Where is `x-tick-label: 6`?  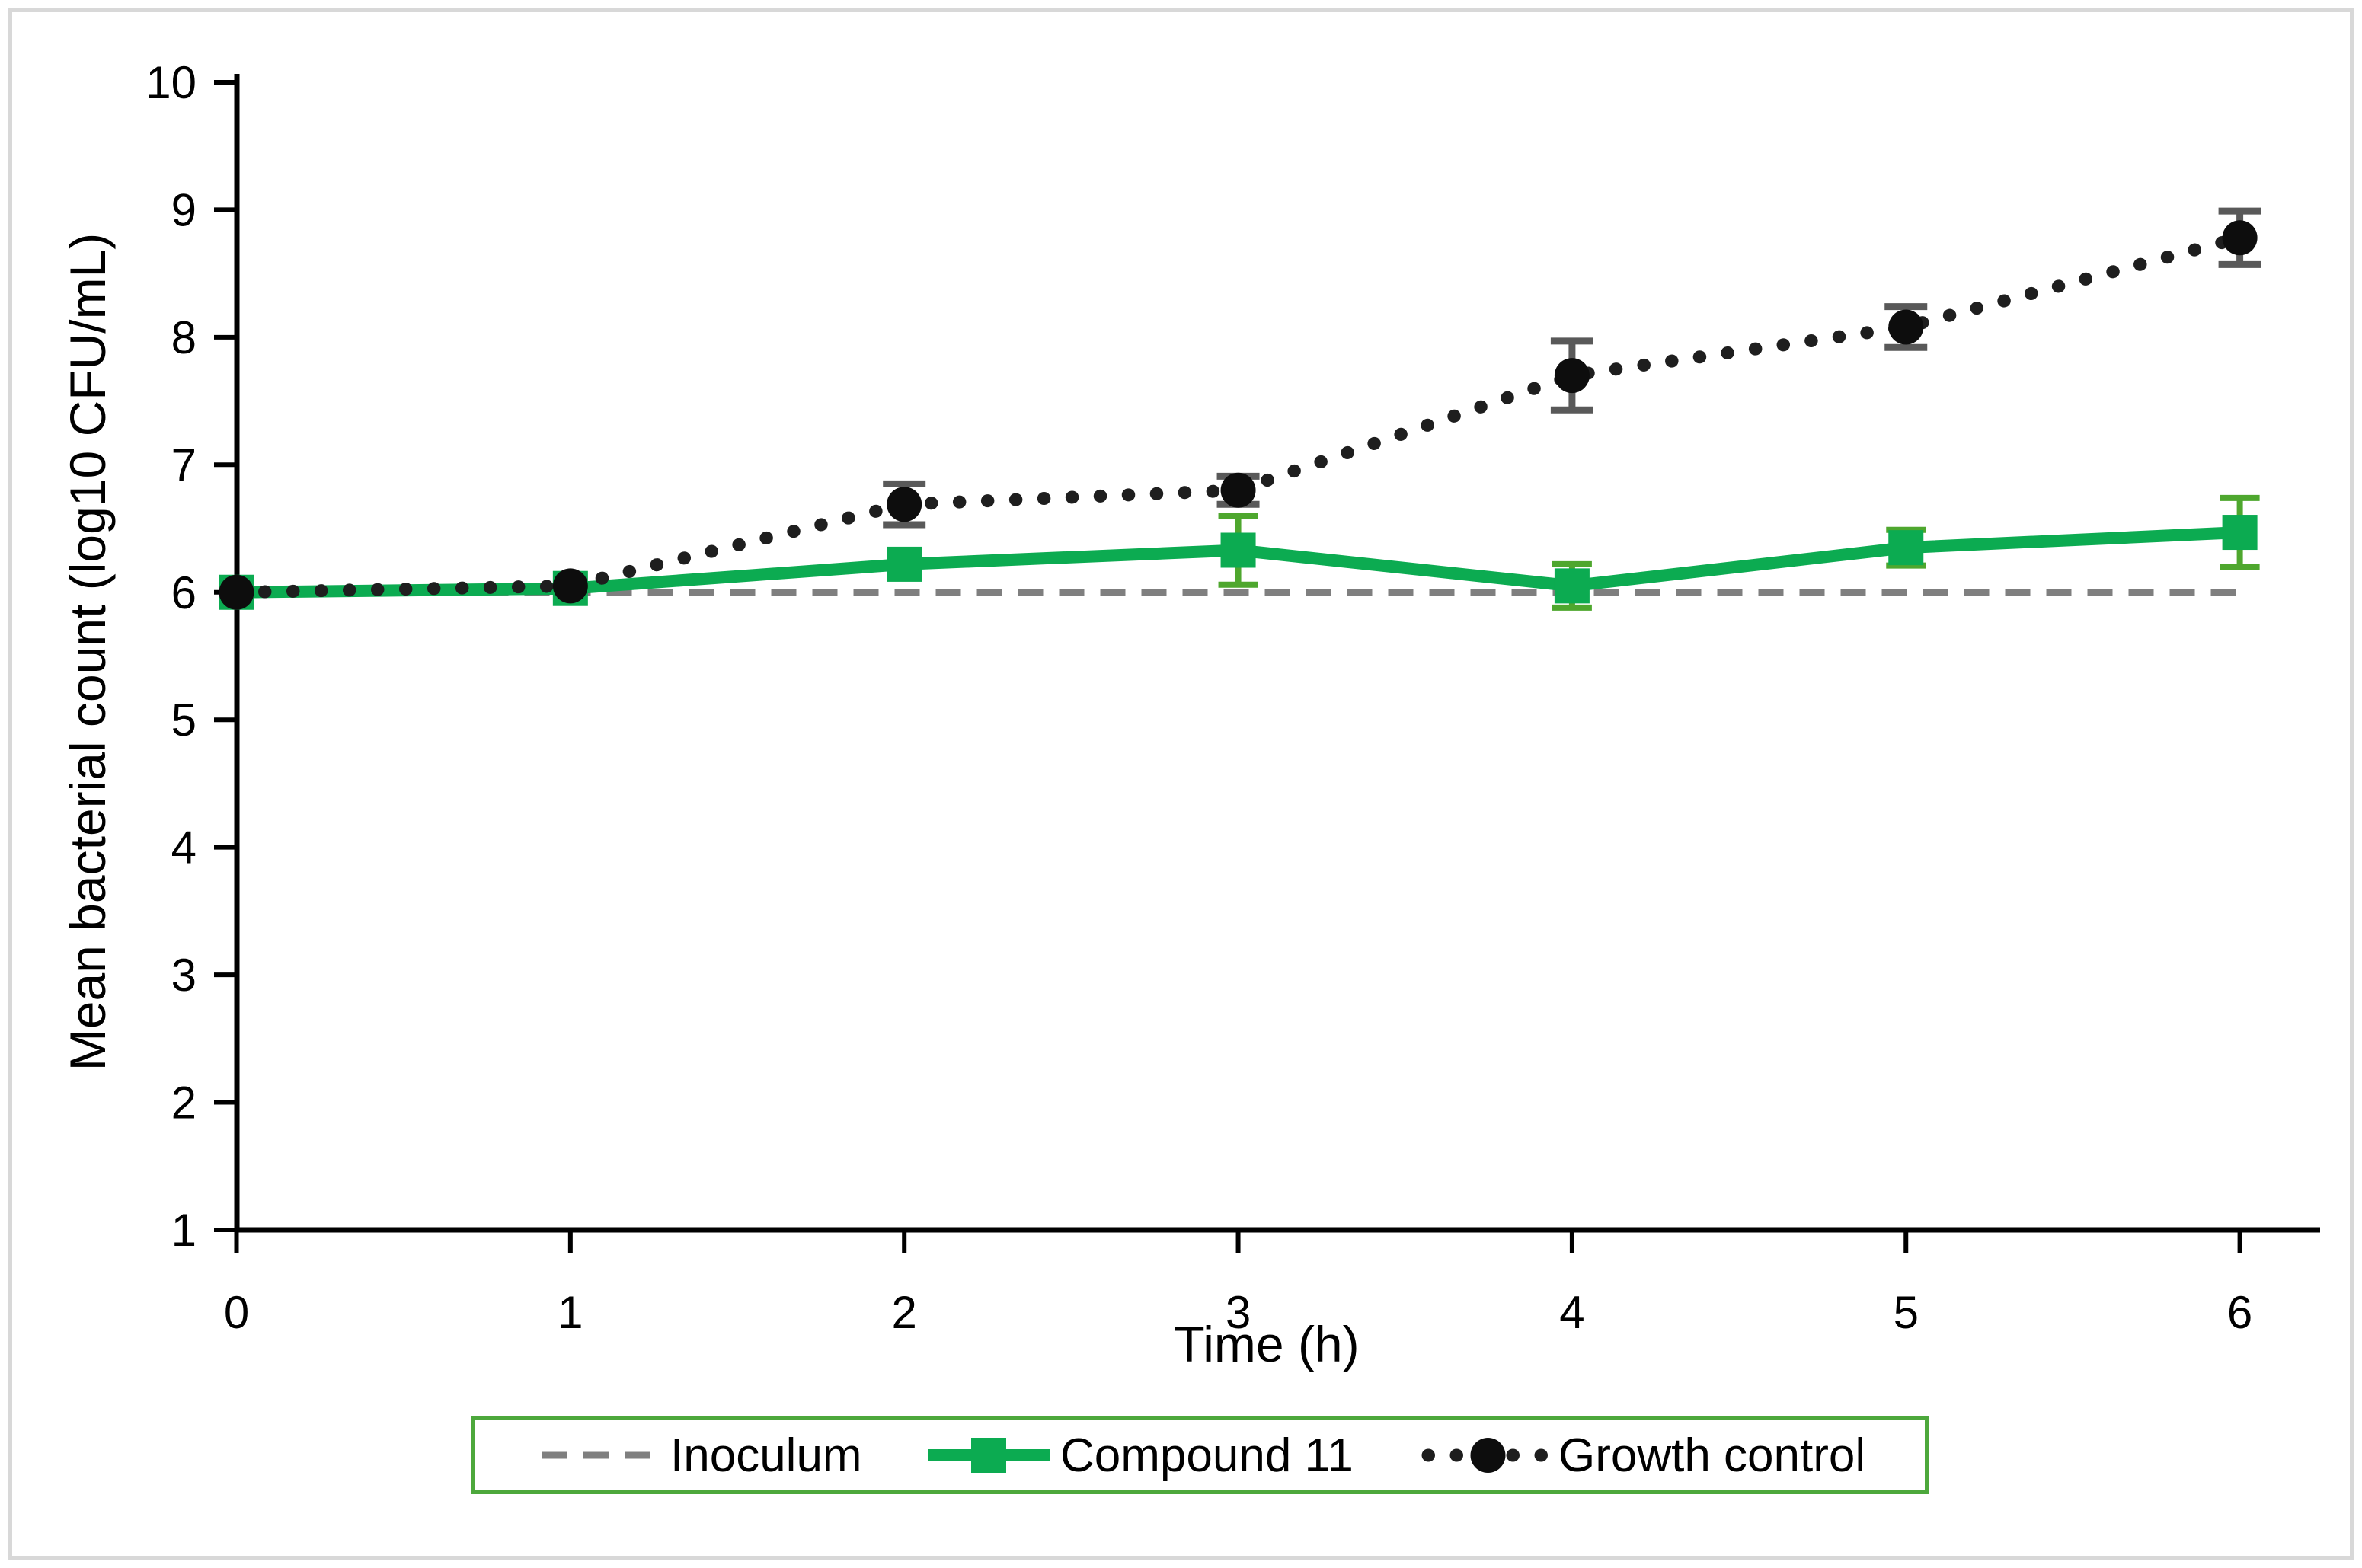 x-tick-label: 6 is located at coordinates (2239, 1313).